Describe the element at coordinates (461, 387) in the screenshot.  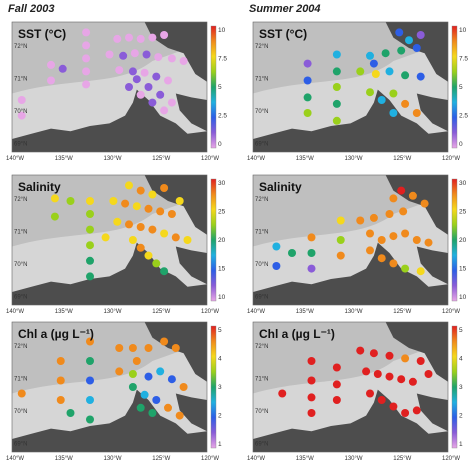
I see `colorbar-tick-label: 3` at that location.